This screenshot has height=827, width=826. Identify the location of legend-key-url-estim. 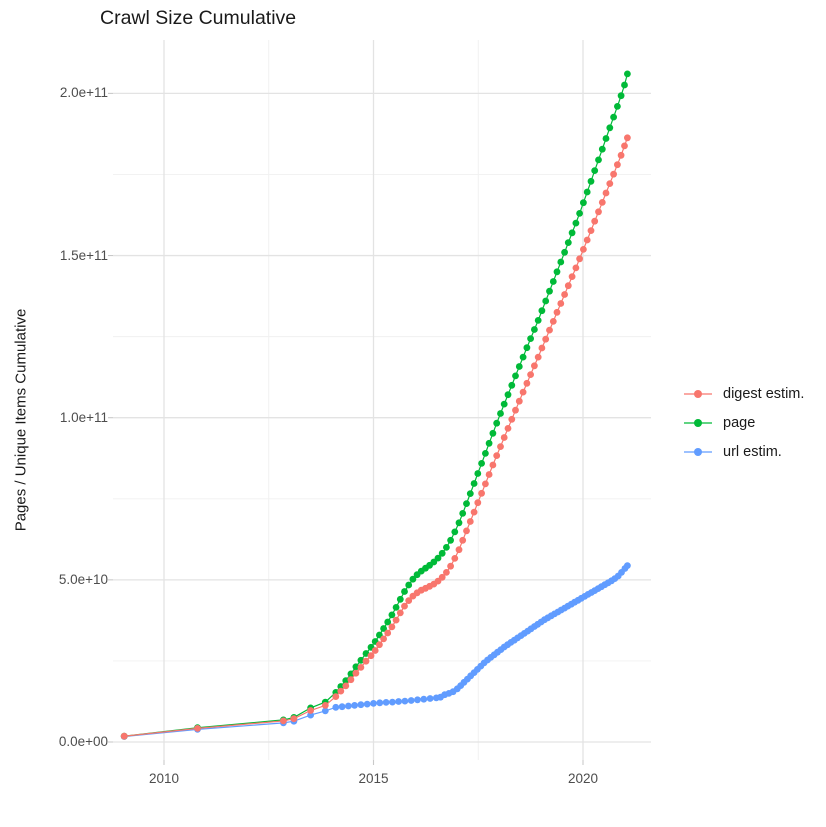
(698, 451).